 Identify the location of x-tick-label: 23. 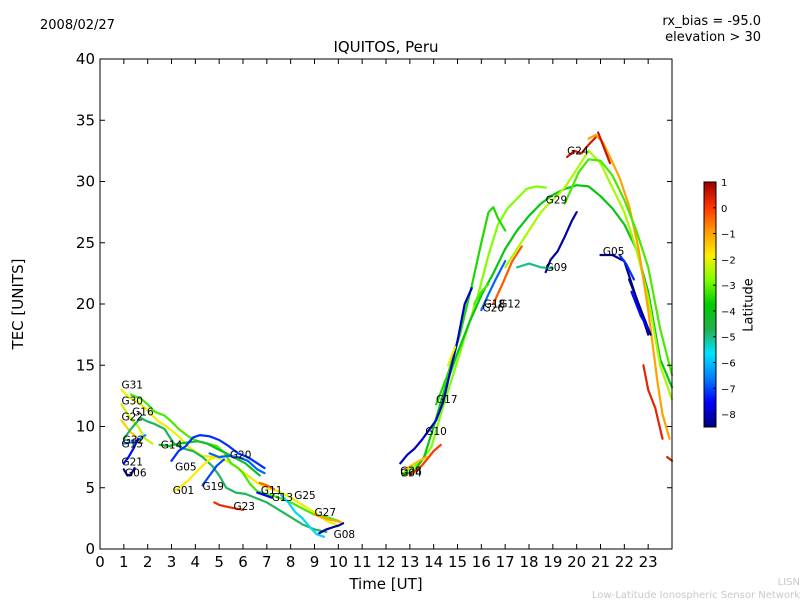
(648, 562).